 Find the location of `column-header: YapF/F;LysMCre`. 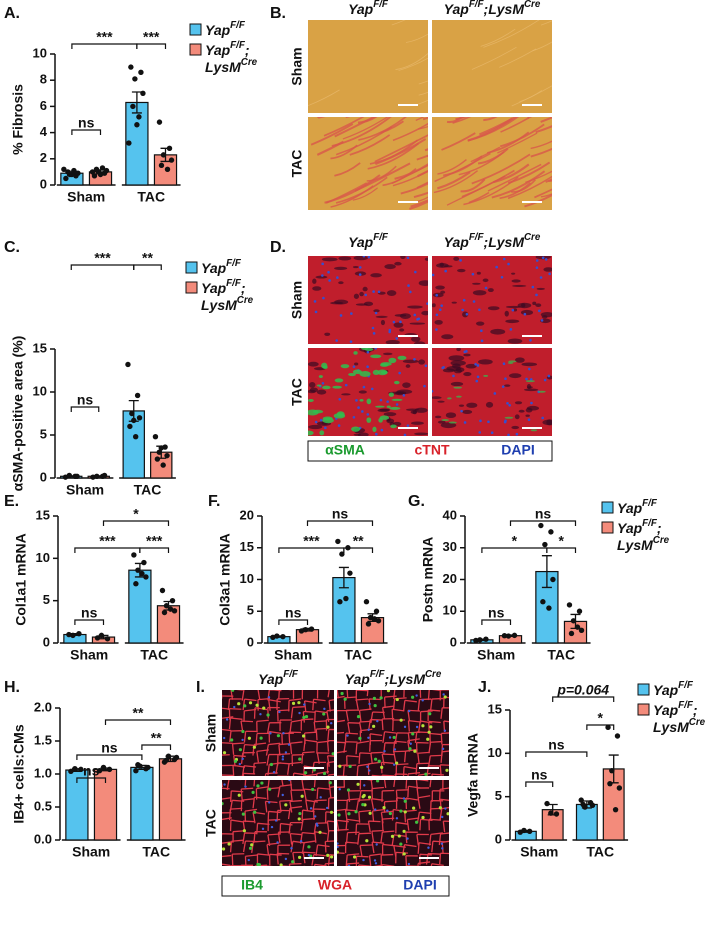

column-header: YapF/F;LysMCre is located at coordinates (393, 678).